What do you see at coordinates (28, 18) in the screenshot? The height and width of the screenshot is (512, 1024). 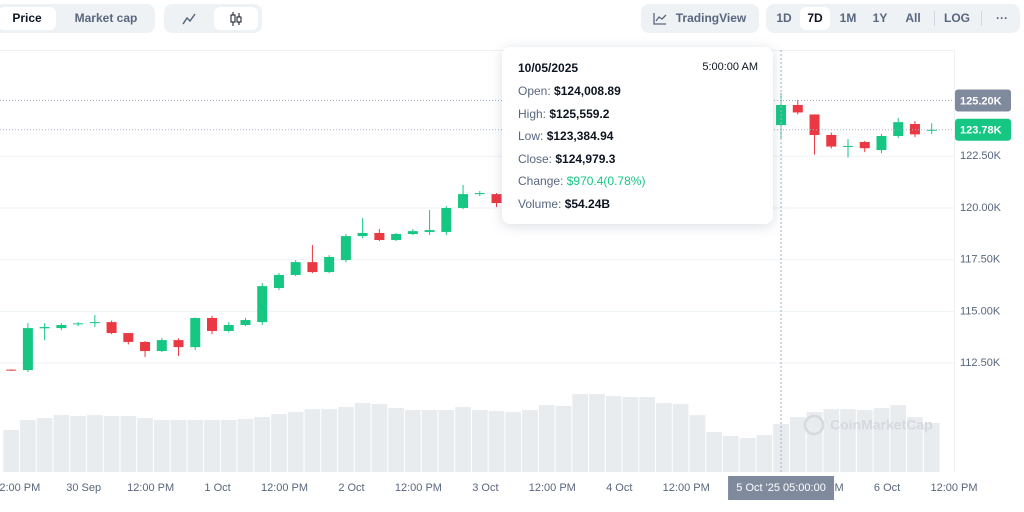 I see `tab: Price` at bounding box center [28, 18].